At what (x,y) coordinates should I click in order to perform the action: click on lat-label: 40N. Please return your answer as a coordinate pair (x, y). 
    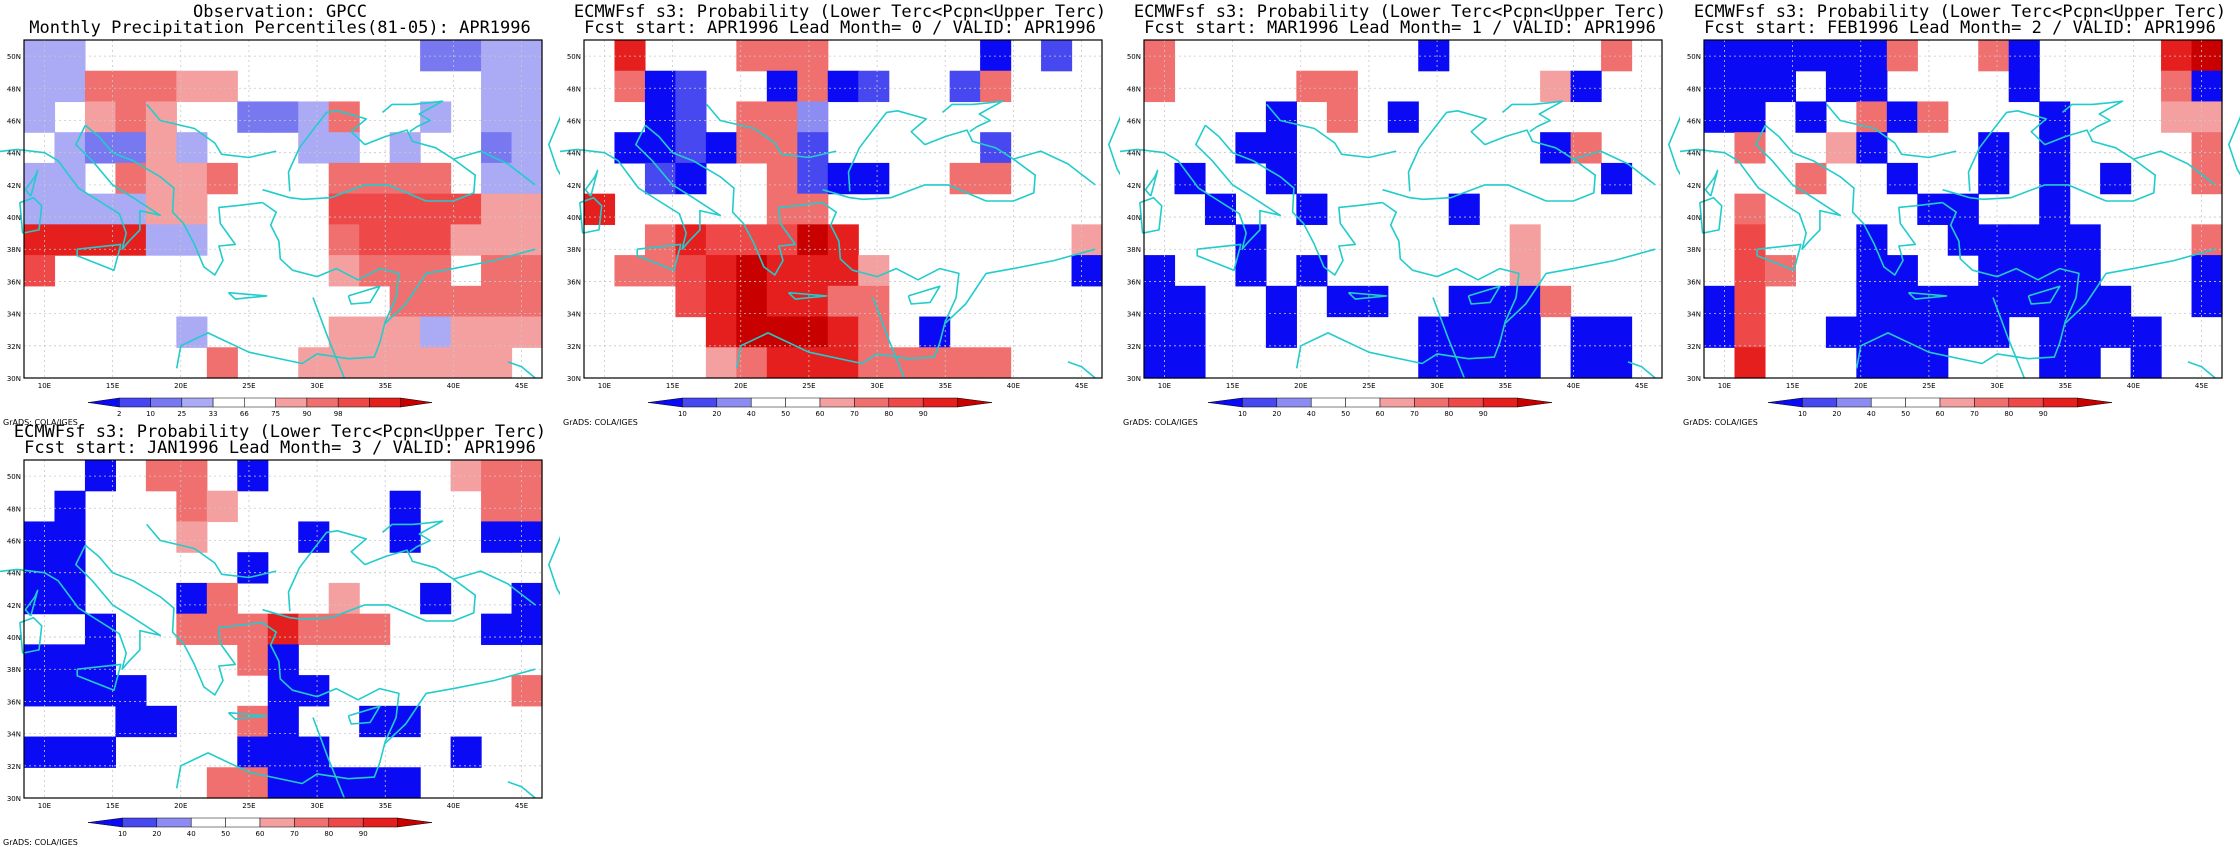
    Looking at the image, I should click on (14, 218).